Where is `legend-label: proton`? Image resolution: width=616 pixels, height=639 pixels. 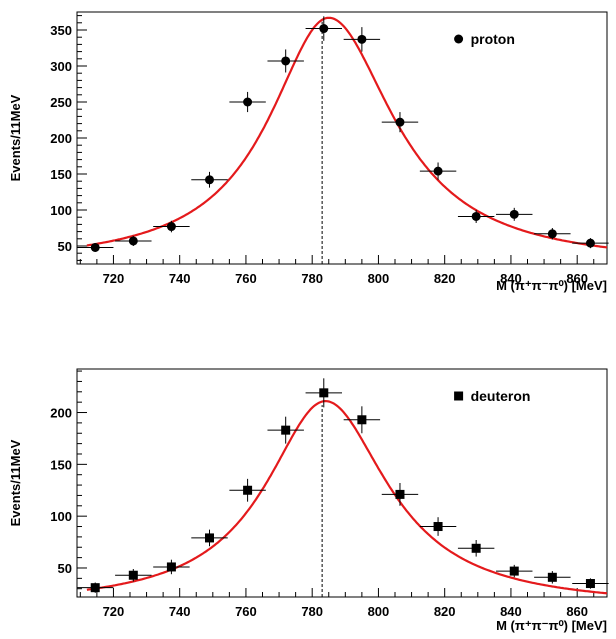 legend-label: proton is located at coordinates (493, 39).